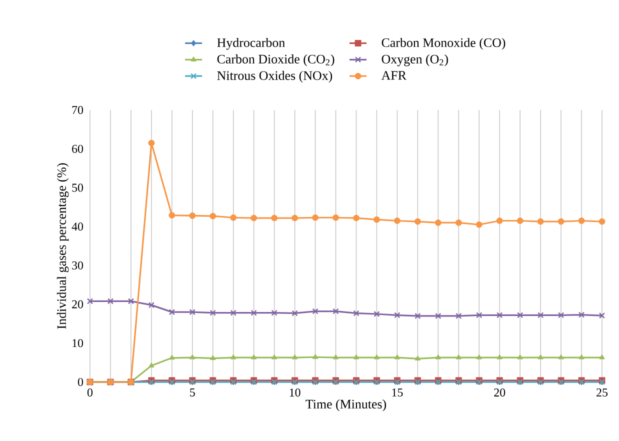 Image resolution: width=619 pixels, height=441 pixels. Describe the element at coordinates (78, 343) in the screenshot. I see `y-tick-label: 10` at that location.